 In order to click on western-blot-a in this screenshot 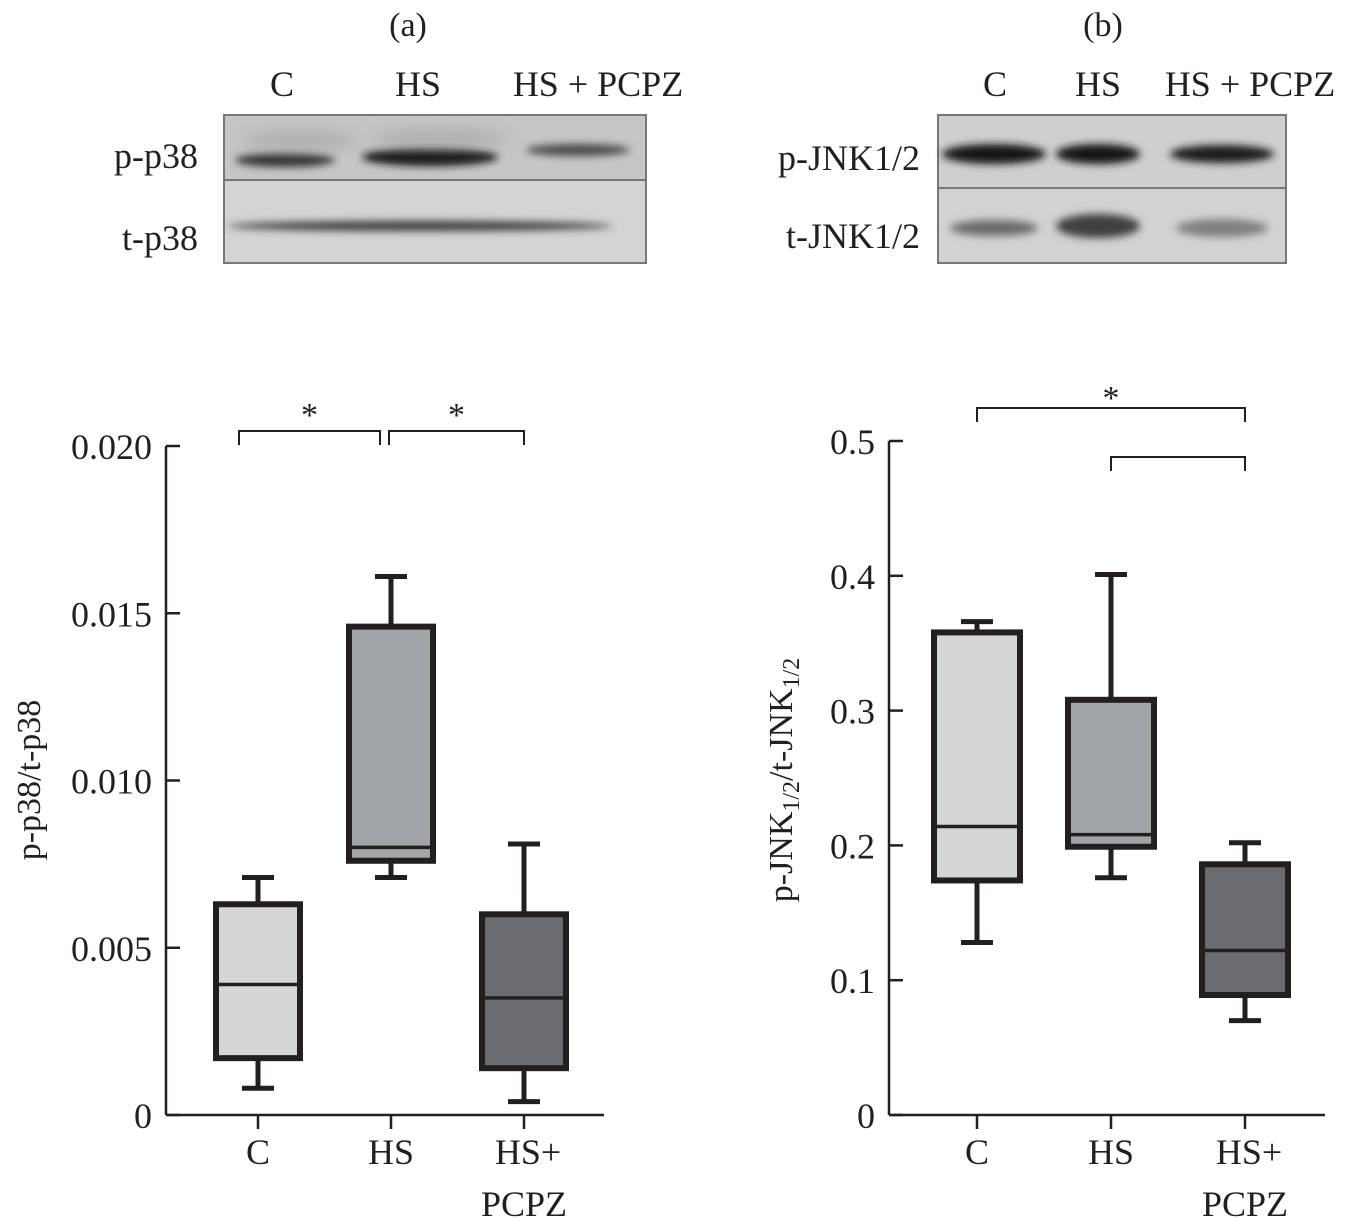, I will do `click(435, 189)`.